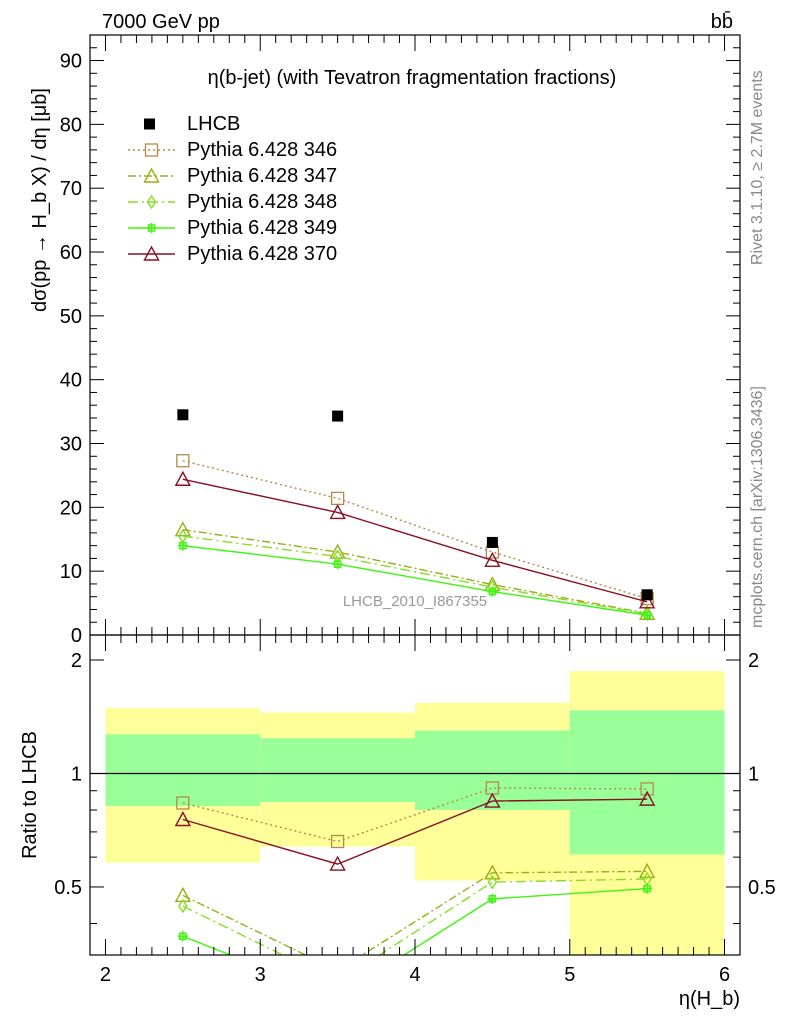 The image size is (786, 1024). I want to click on legend-label: Pythia 6.428 349, so click(262, 228).